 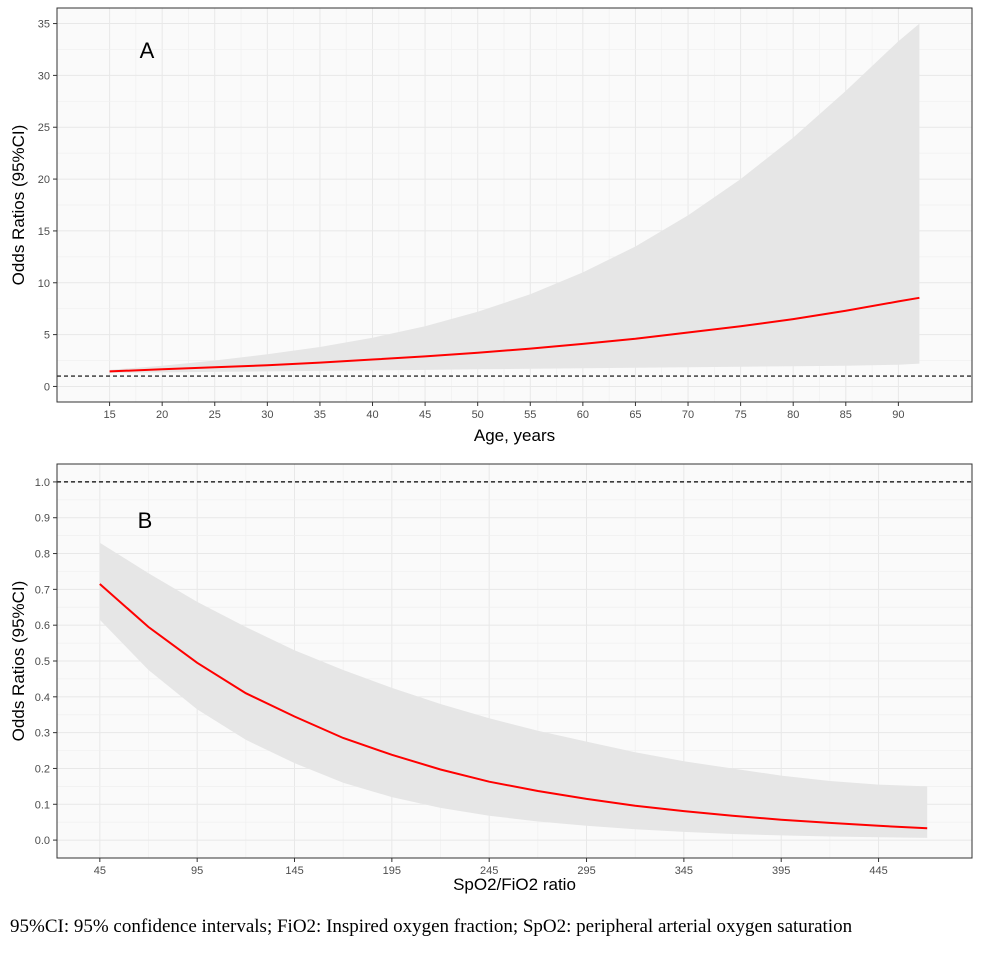 I want to click on y-tick-label: 0.8, so click(x=42, y=555).